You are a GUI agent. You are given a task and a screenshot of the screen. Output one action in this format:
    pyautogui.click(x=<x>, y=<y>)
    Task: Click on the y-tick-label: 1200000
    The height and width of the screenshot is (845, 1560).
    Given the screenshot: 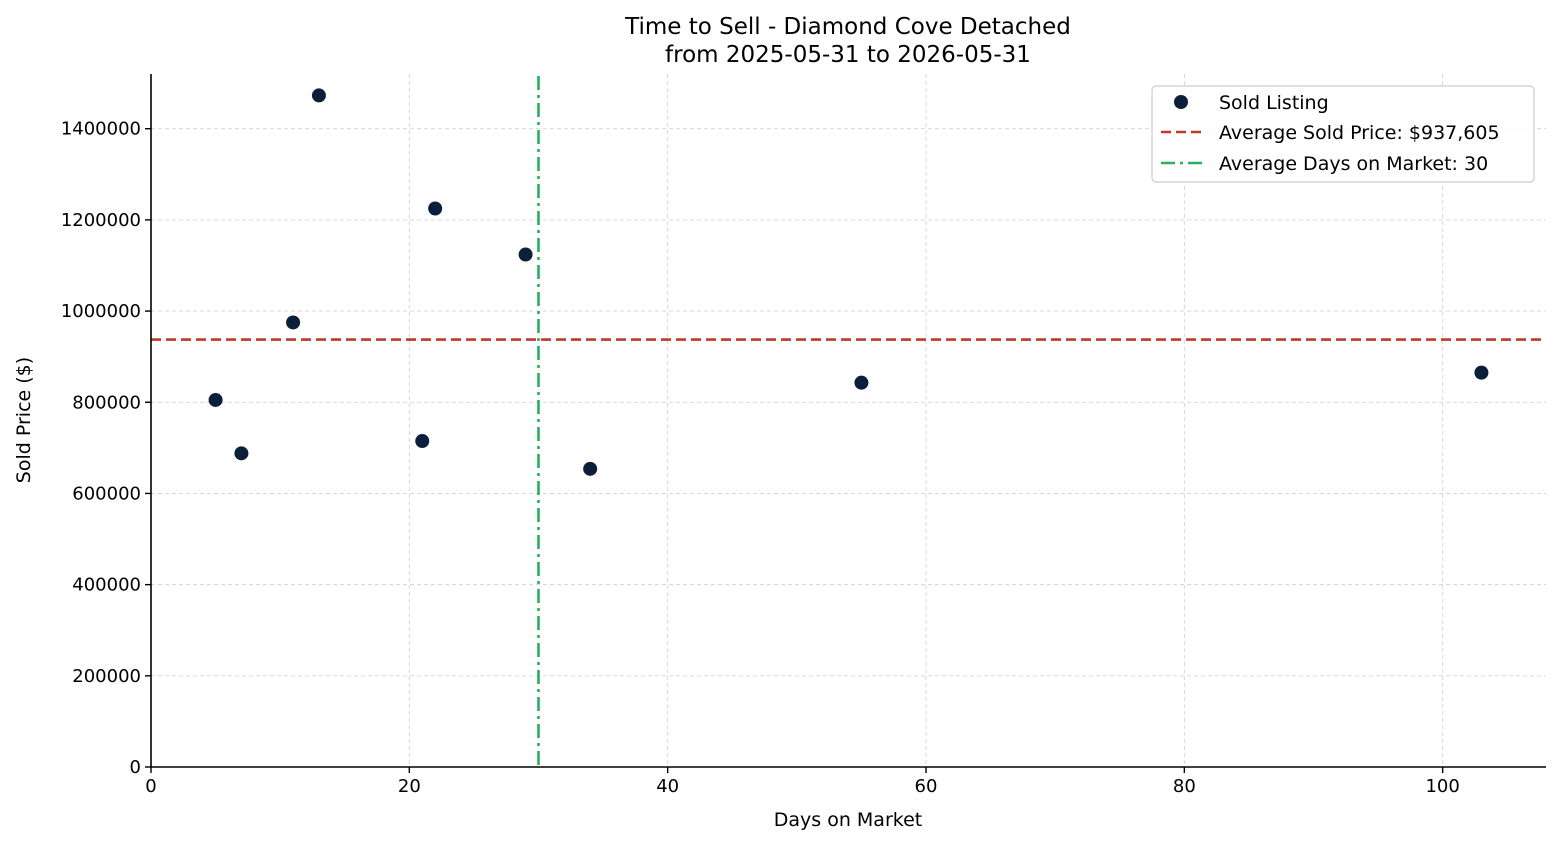 What is the action you would take?
    pyautogui.click(x=101, y=220)
    